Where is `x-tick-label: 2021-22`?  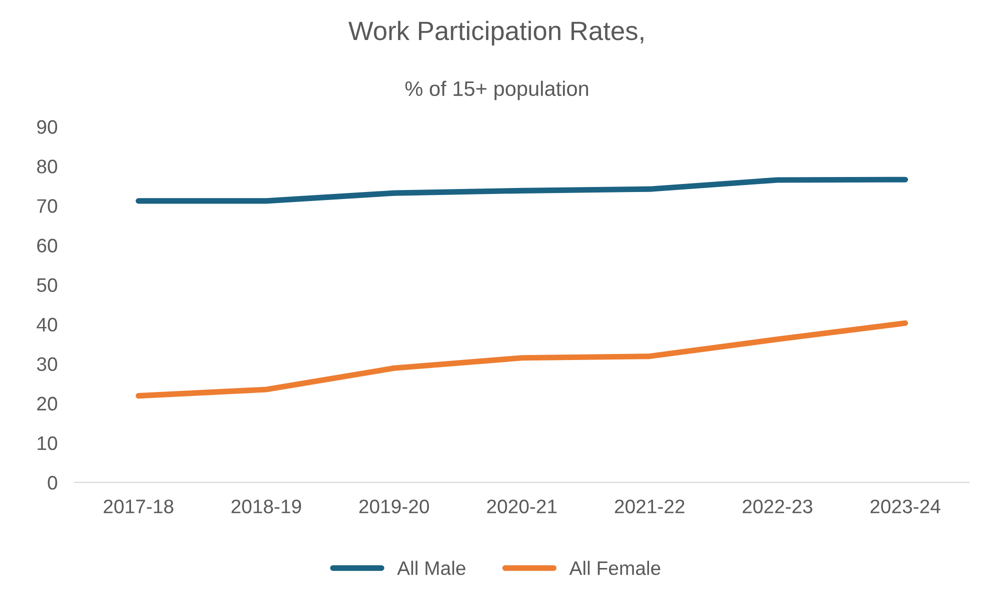 x-tick-label: 2021-22 is located at coordinates (649, 507).